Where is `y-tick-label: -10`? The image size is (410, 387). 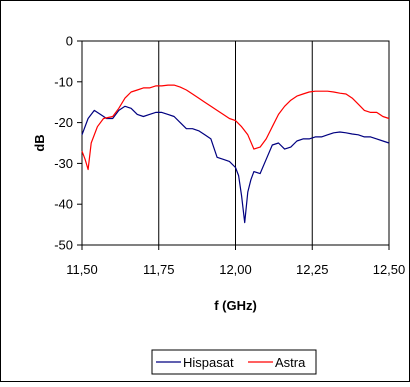 y-tick-label: -10 is located at coordinates (63, 81).